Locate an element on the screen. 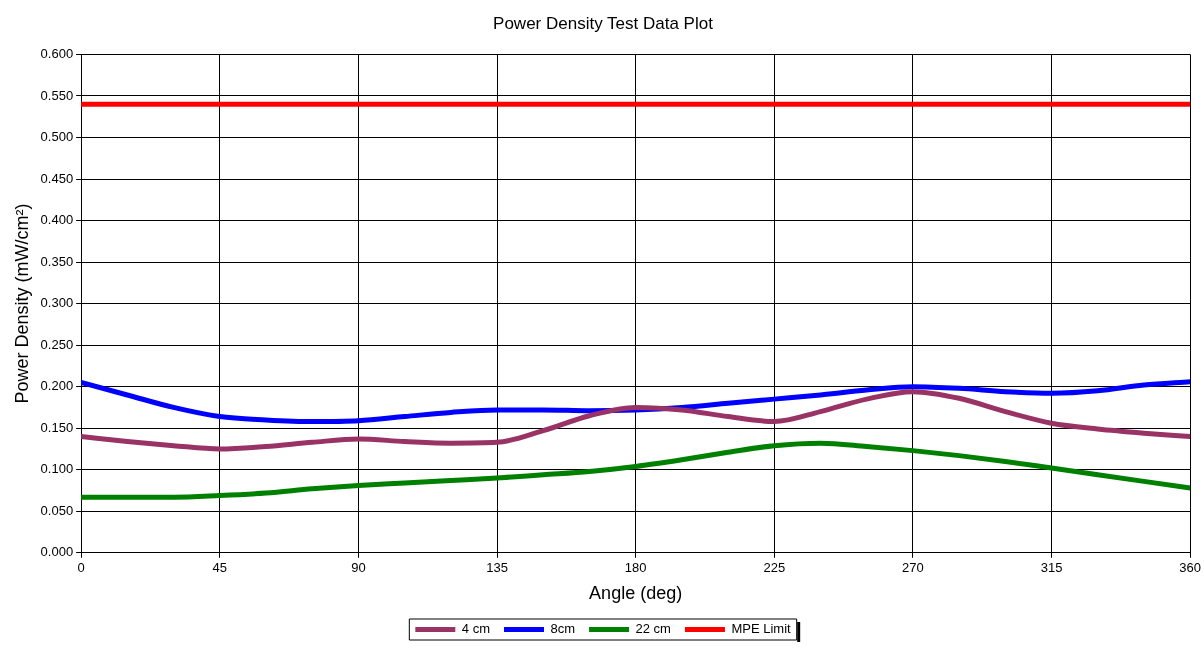  y-tick-label: 0.500 is located at coordinates (57, 137).